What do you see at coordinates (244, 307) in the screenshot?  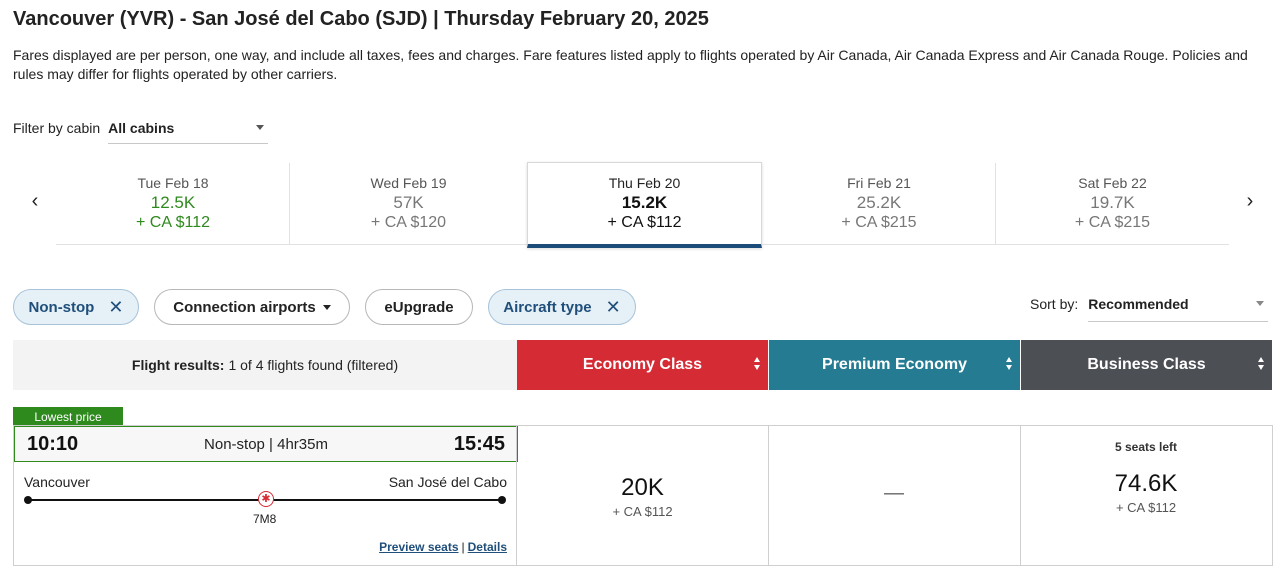 I see `chip-label: Connection airports` at bounding box center [244, 307].